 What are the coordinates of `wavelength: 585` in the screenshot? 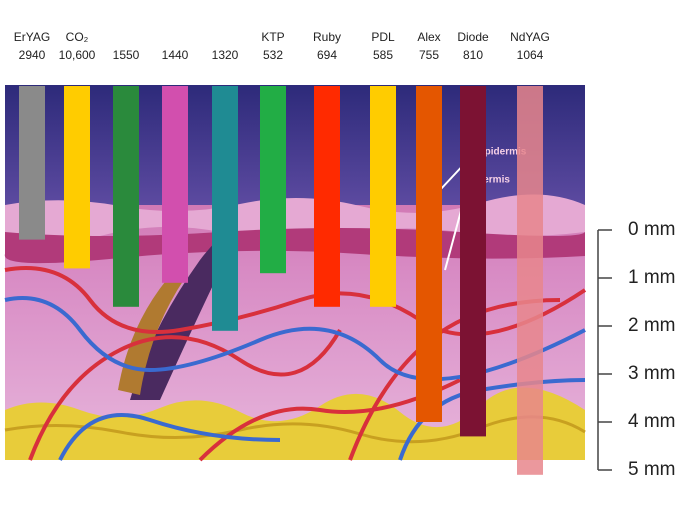 It's located at (383, 55).